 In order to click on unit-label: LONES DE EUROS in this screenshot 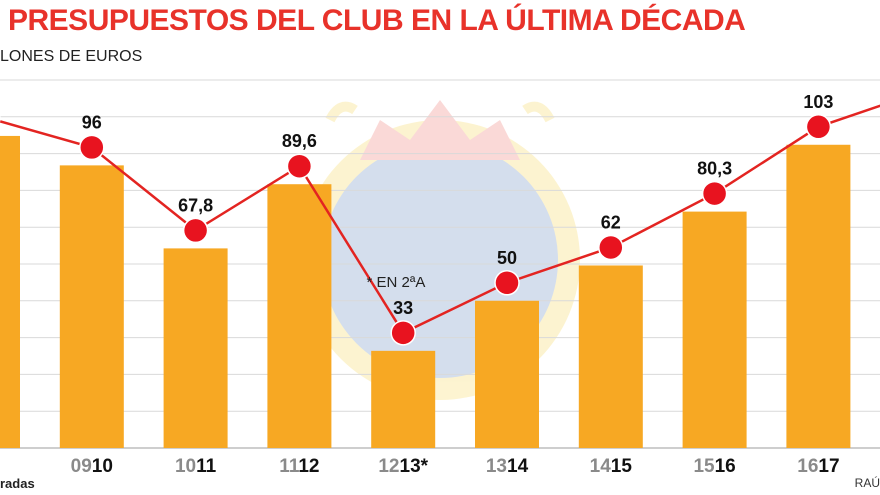, I will do `click(71, 56)`.